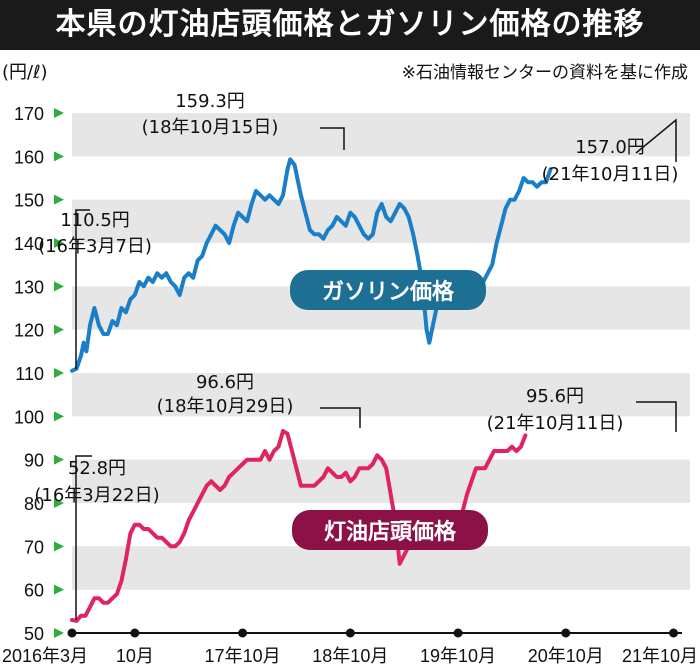  Describe the element at coordinates (34, 504) in the screenshot. I see `y-tick-label: 80` at that location.